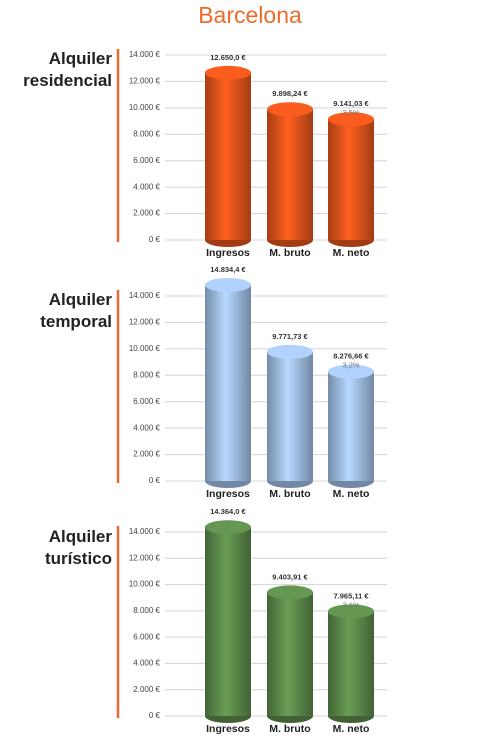 The width and height of the screenshot is (500, 744). What do you see at coordinates (290, 336) in the screenshot?
I see `value-label: 9.771,73 €` at bounding box center [290, 336].